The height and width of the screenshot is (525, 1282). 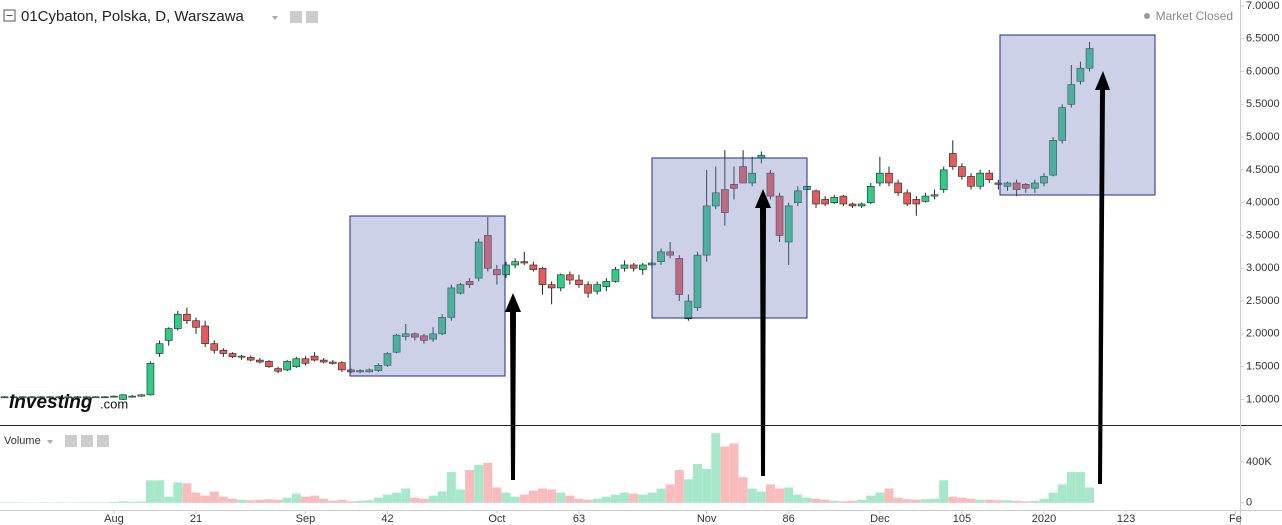 What do you see at coordinates (1263, 104) in the screenshot?
I see `y-tick-label: 5.5000` at bounding box center [1263, 104].